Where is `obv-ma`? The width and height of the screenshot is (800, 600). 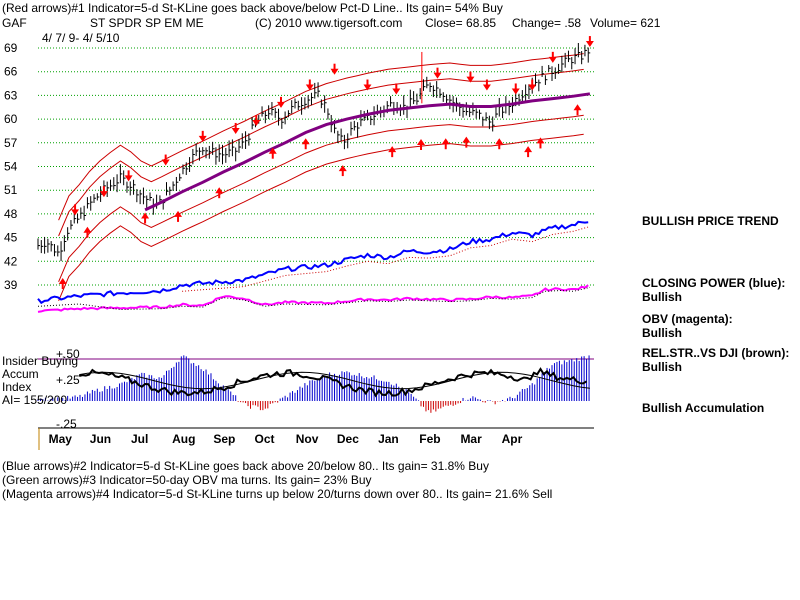 obv-ma is located at coordinates (314, 298).